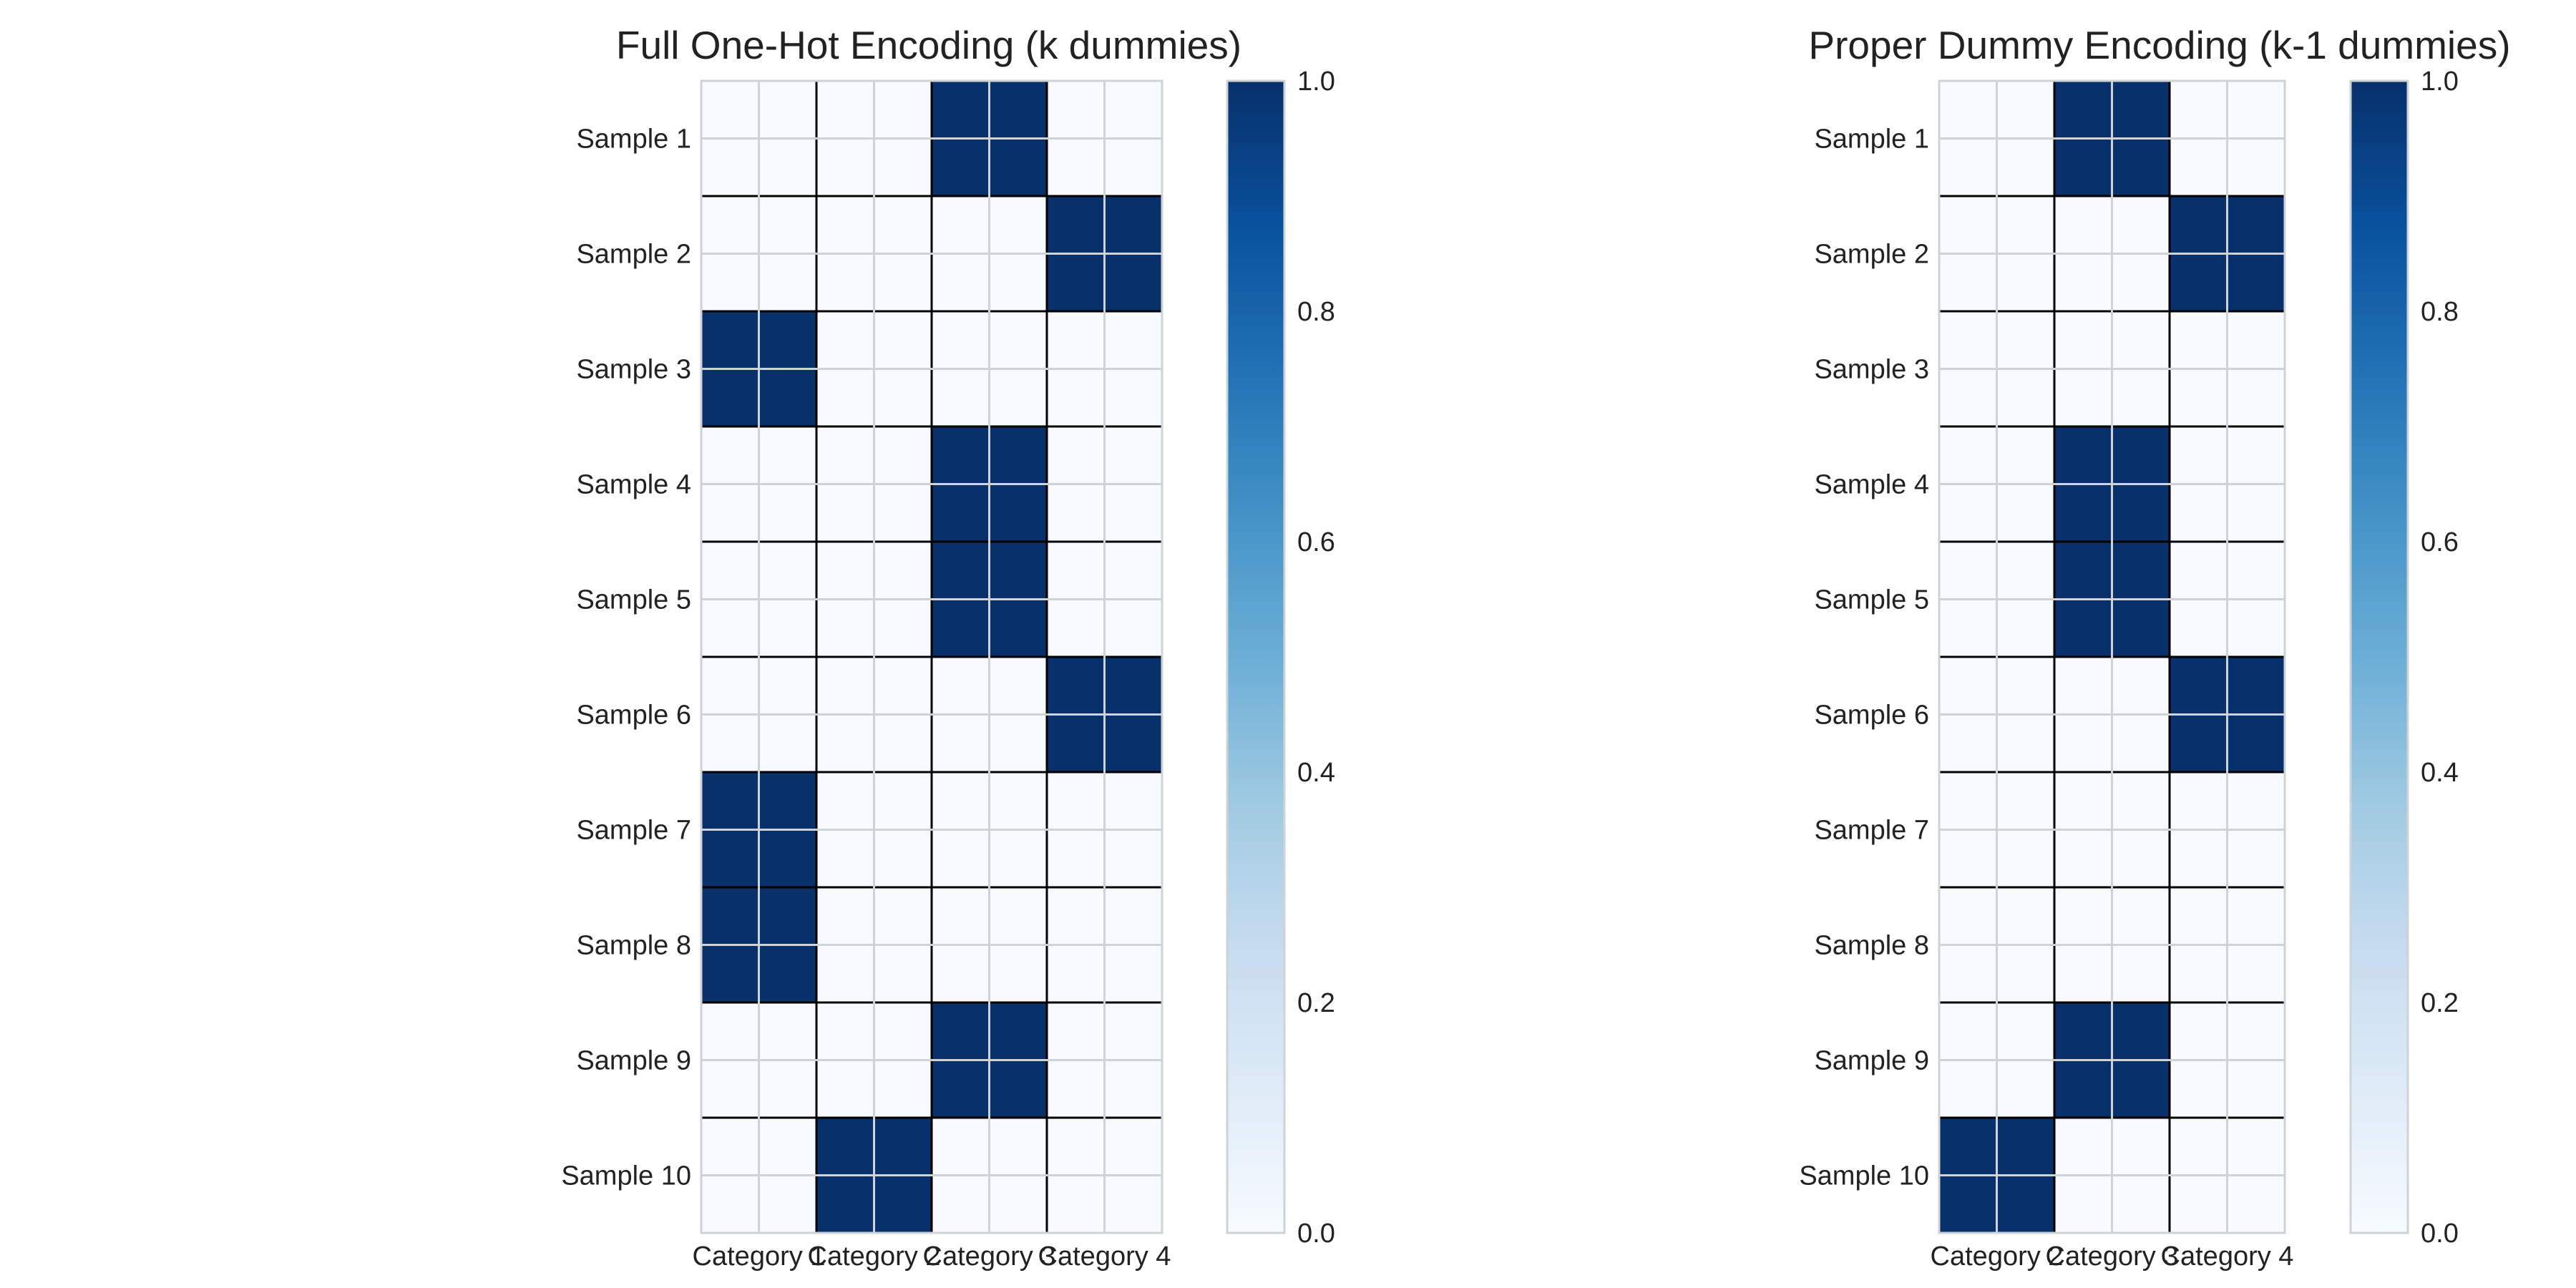 The width and height of the screenshot is (2576, 1288). What do you see at coordinates (928, 45) in the screenshot?
I see `chart-title: Full One-Hot Encoding (k dummies)` at bounding box center [928, 45].